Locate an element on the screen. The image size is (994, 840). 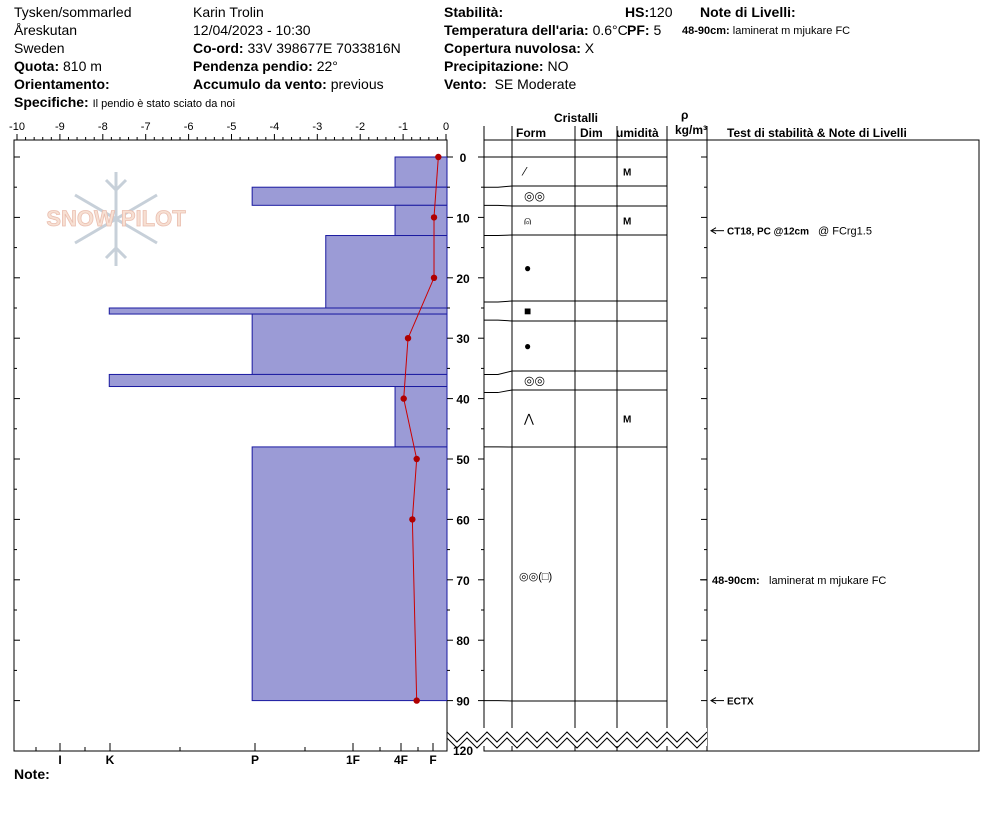
location-name: Tysken/sommarled is located at coordinates (73, 12).